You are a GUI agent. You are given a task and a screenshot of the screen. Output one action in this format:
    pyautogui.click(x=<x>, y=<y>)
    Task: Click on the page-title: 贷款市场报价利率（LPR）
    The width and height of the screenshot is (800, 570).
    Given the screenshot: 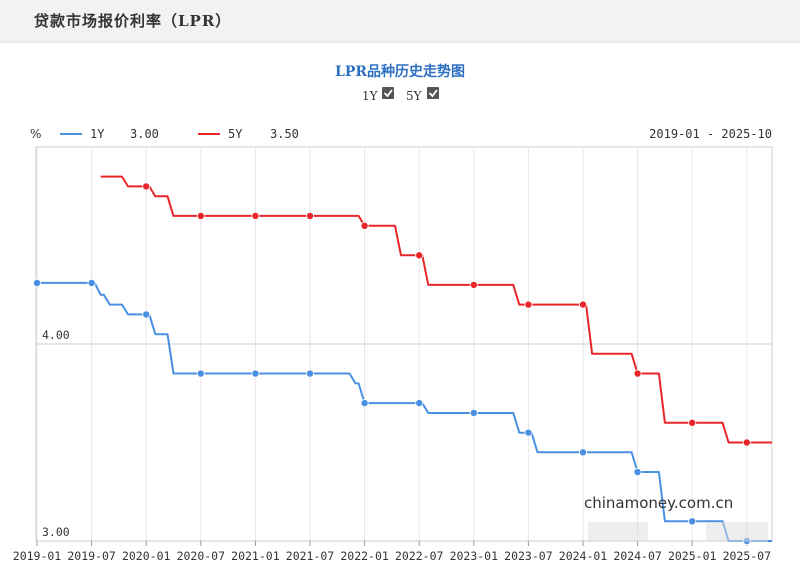 What is the action you would take?
    pyautogui.click(x=133, y=21)
    